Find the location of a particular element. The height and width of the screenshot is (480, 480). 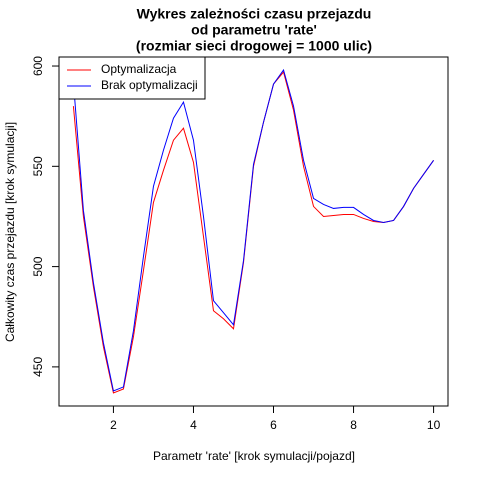

legend-box is located at coordinates (132, 78).